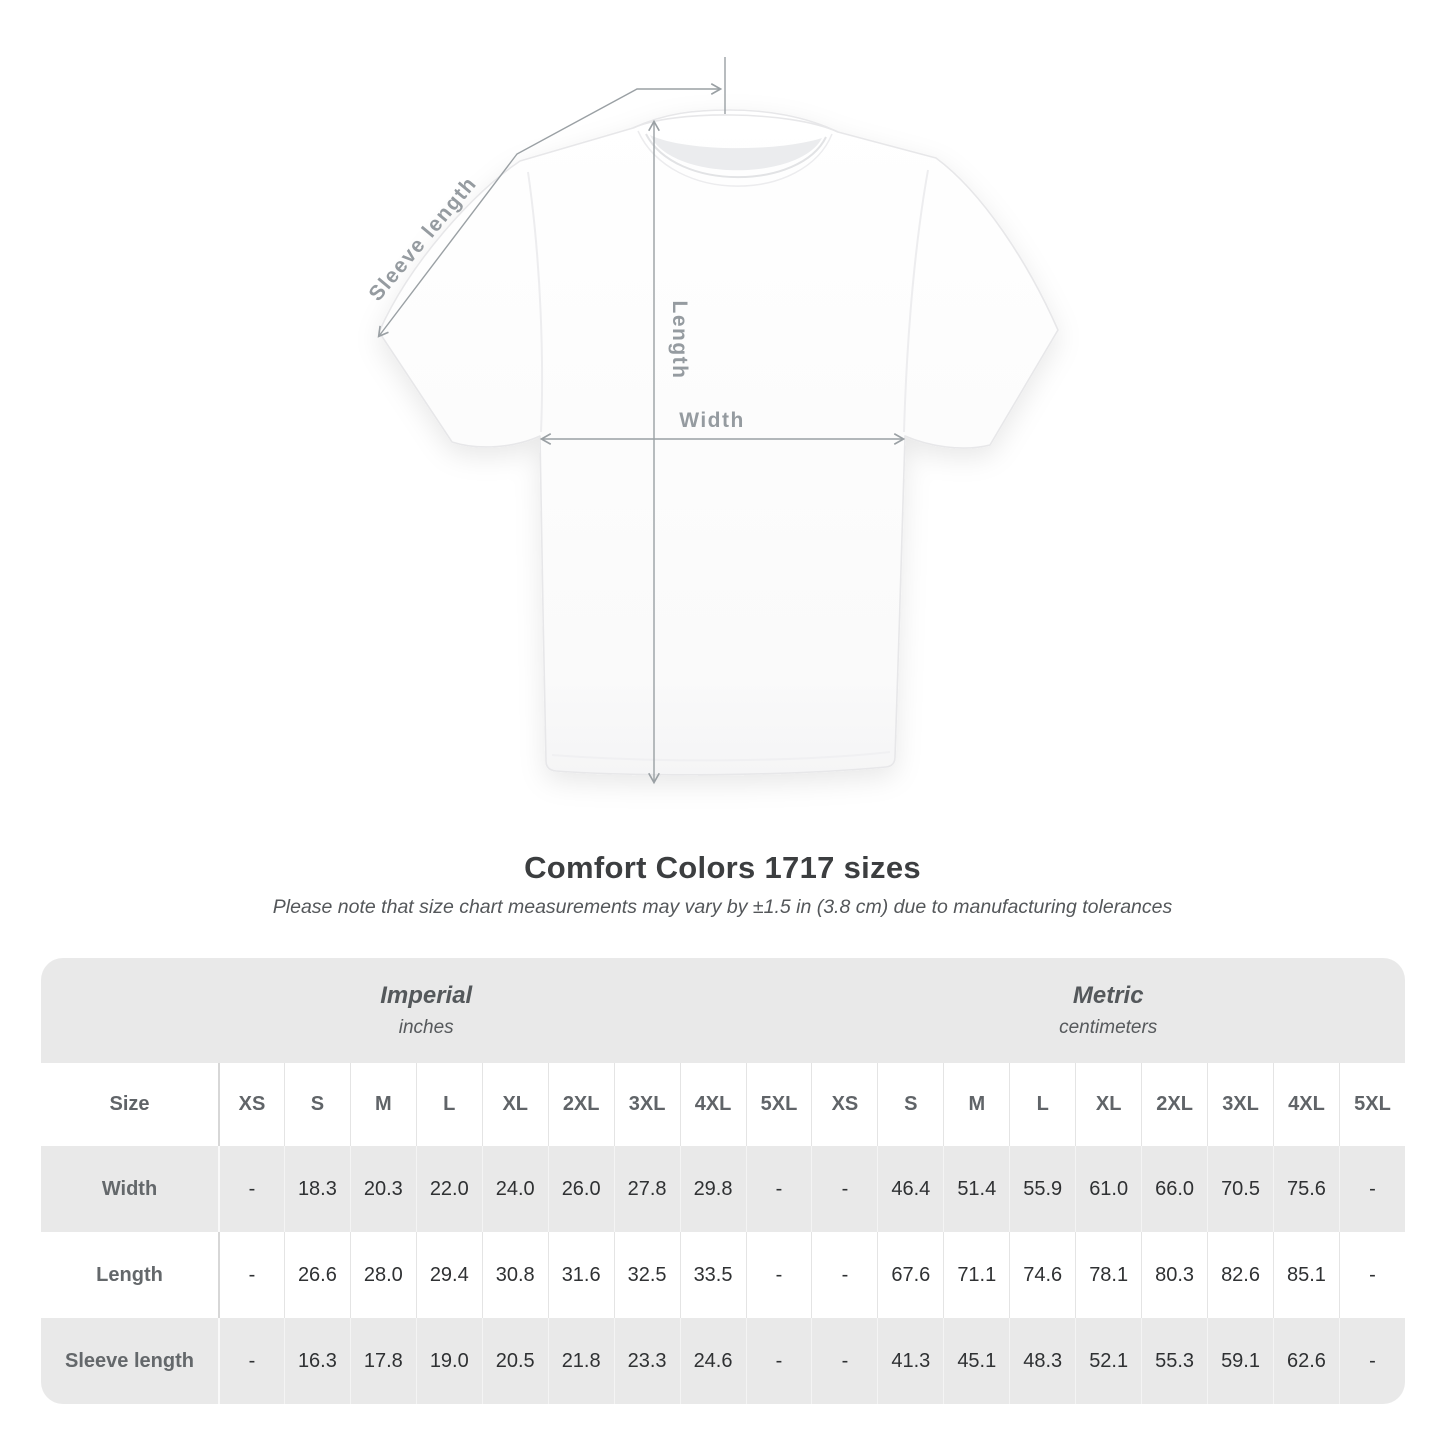  Describe the element at coordinates (129, 1104) in the screenshot. I see `size-corner-header: Size` at that location.